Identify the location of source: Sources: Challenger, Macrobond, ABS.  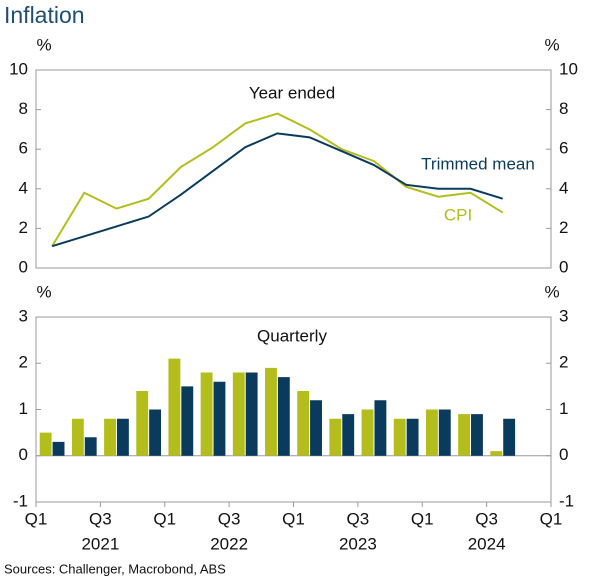
(115, 568).